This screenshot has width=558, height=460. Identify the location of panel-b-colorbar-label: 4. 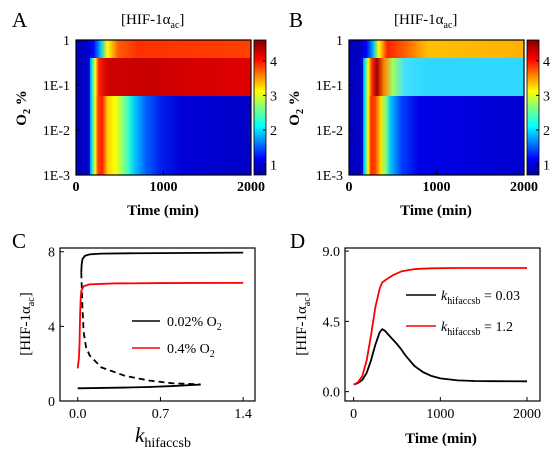
(546, 62).